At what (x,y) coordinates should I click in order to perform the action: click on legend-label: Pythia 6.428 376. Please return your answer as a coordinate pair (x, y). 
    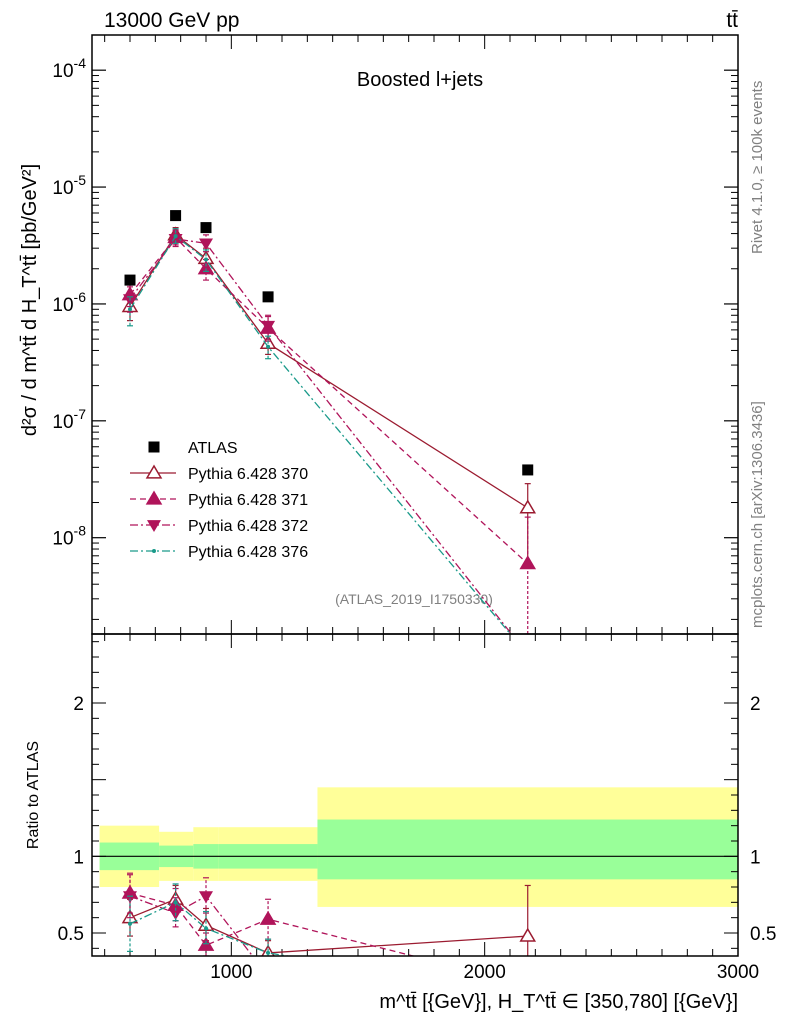
    Looking at the image, I should click on (248, 552).